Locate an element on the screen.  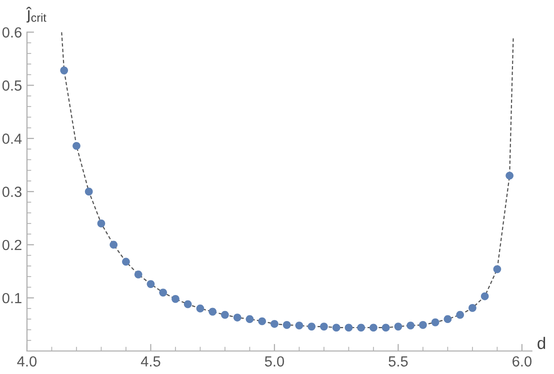
x-tick-label: 5.0 is located at coordinates (274, 361).